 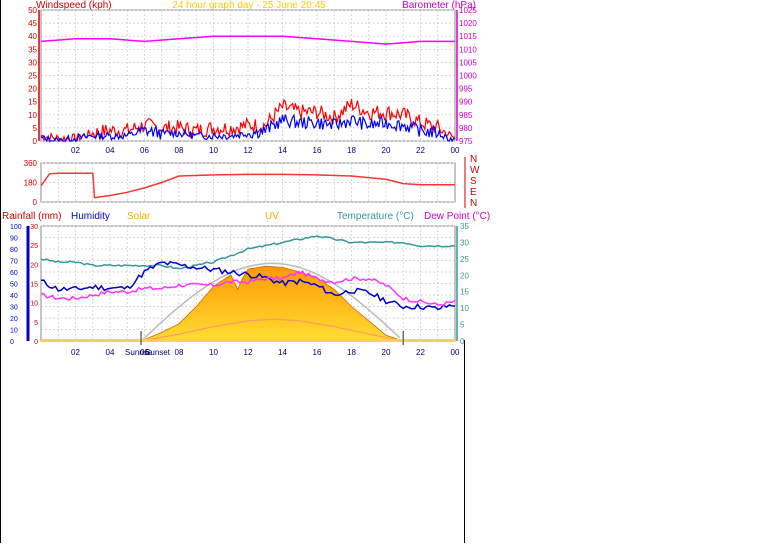 I want to click on temperature-y-tick-label: 30, so click(x=464, y=242).